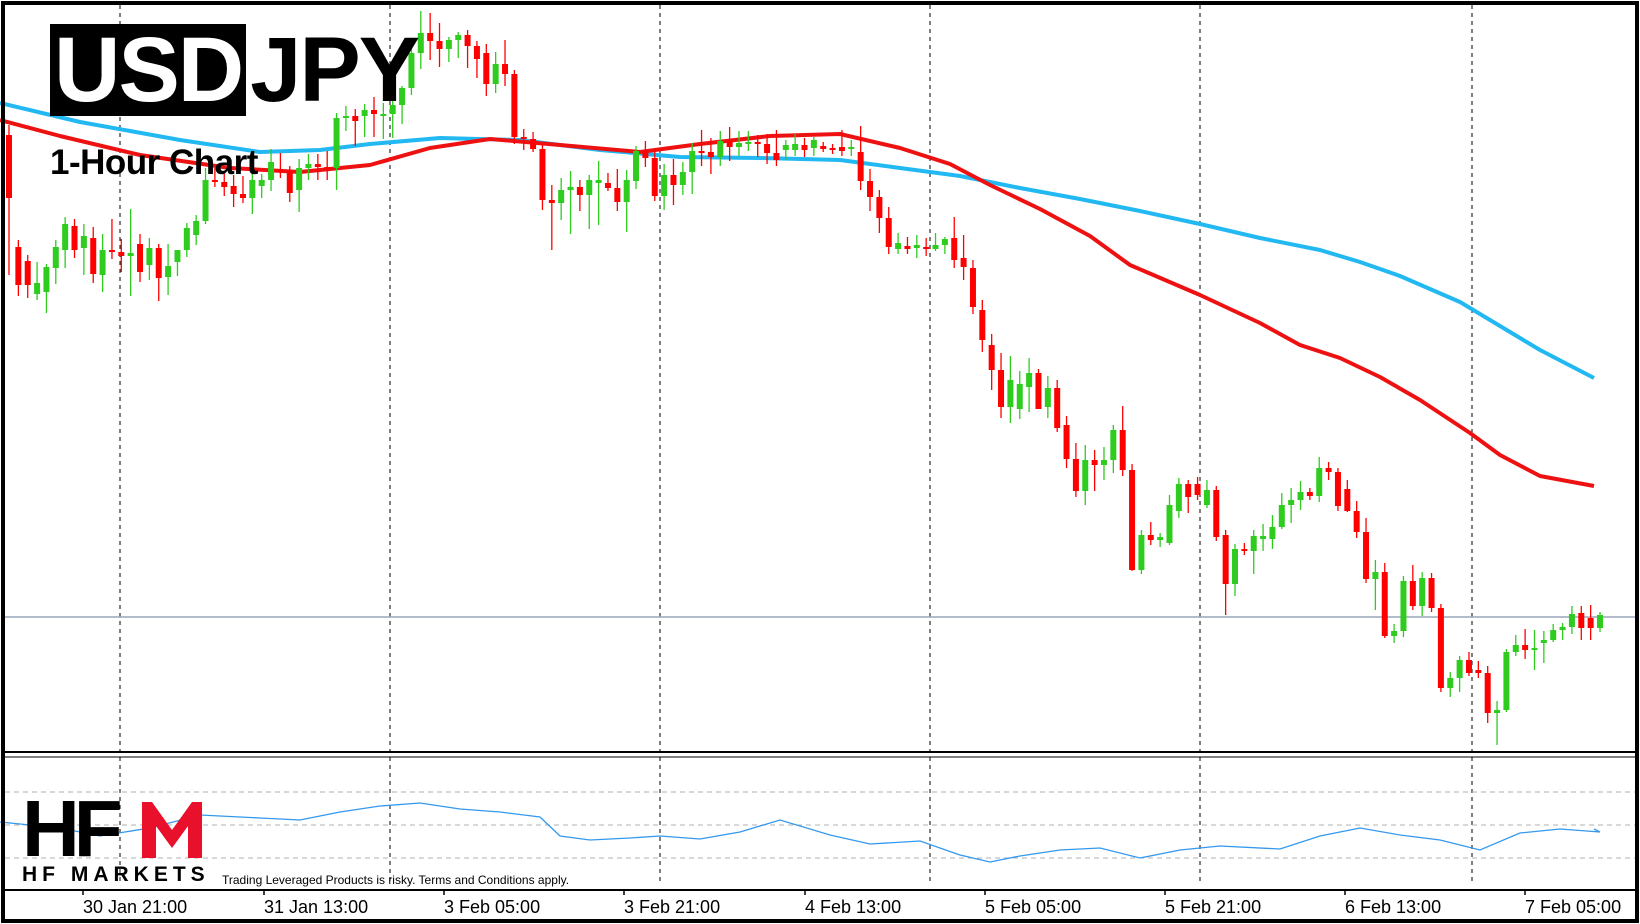 This screenshot has width=1640, height=924. I want to click on x-tick-label: 3 Feb 21:00, so click(672, 907).